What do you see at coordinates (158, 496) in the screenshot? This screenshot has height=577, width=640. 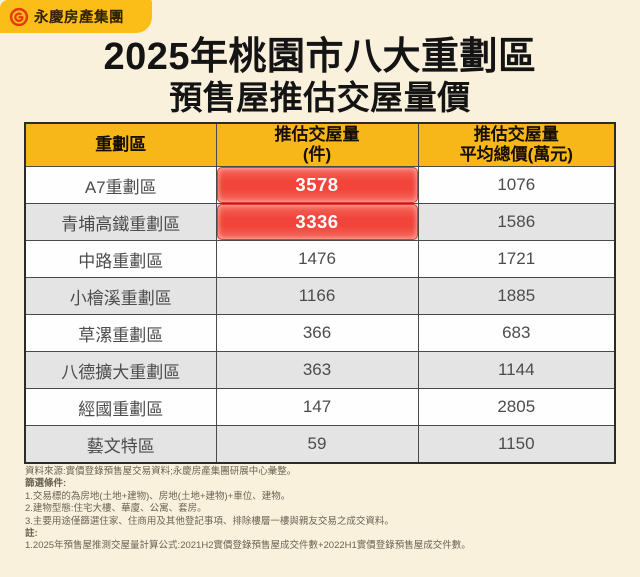 I see `filter-condition-1: 1.交易標的為房地(土地+建物)、房地(土地+建物)+車位、建物。` at bounding box center [158, 496].